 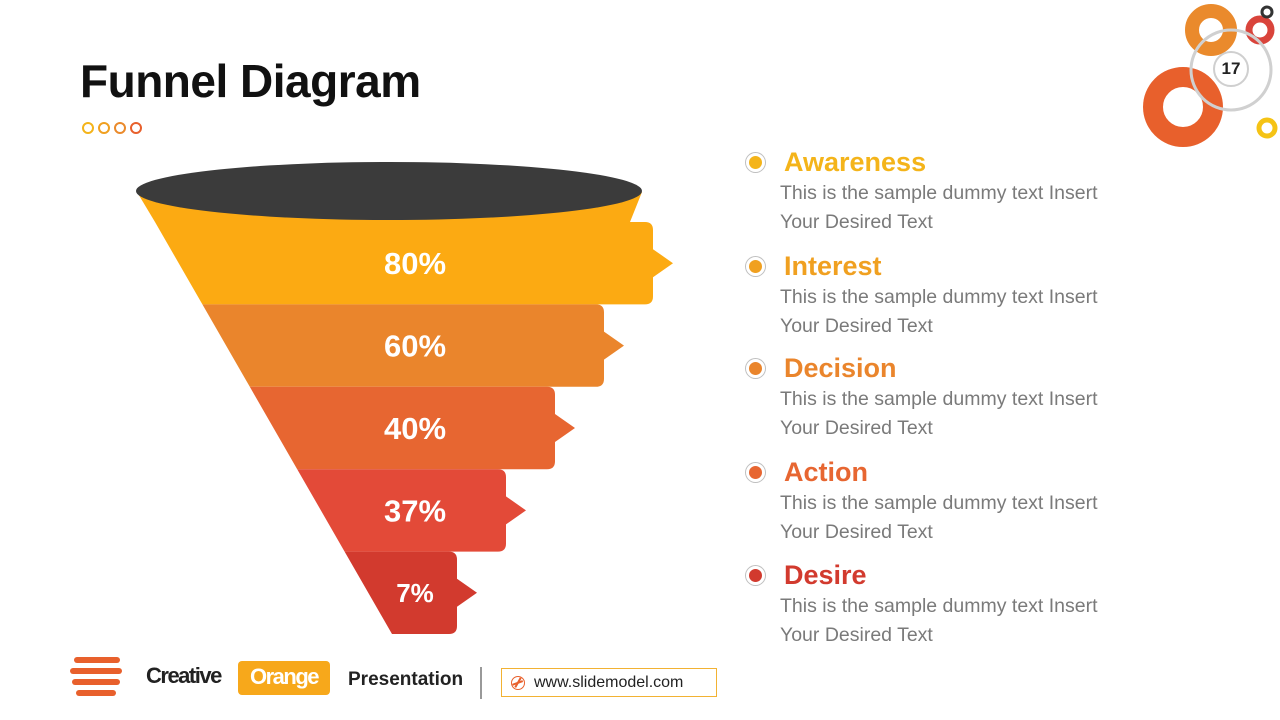 I want to click on deco-ring-outline, so click(x=1231, y=70).